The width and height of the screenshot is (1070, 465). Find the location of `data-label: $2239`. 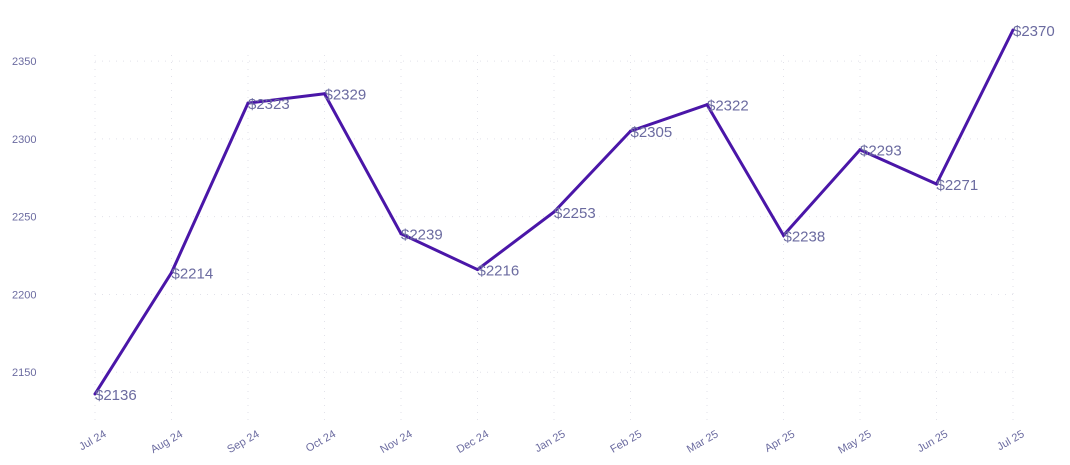

data-label: $2239 is located at coordinates (422, 235).